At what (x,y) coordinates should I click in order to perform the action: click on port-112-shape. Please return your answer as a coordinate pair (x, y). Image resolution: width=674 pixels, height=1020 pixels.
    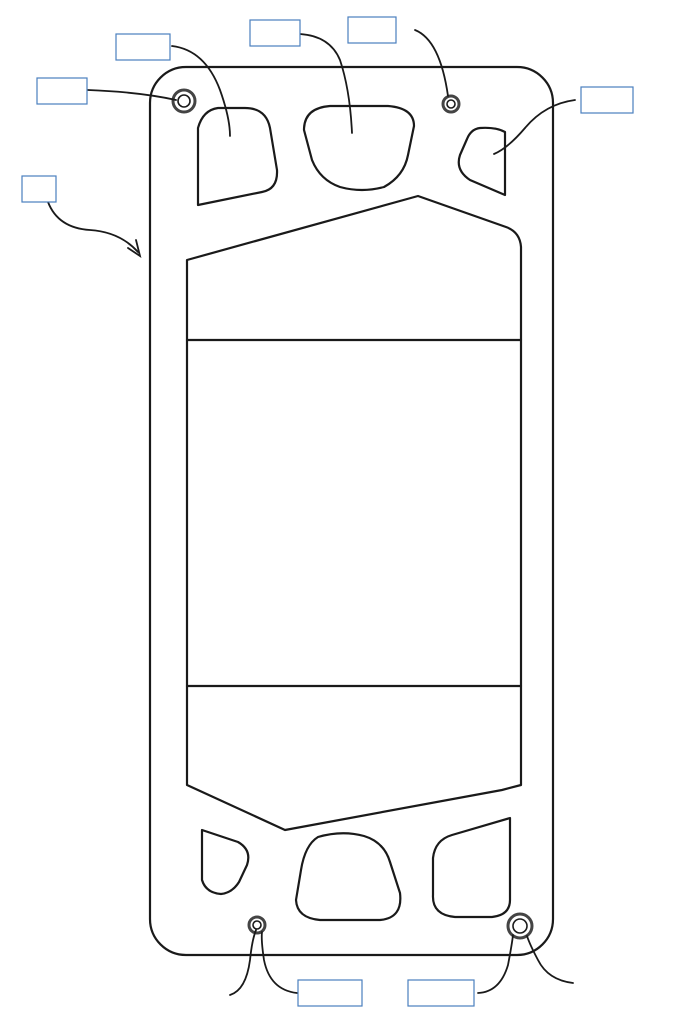
    Looking at the image, I should click on (359, 148).